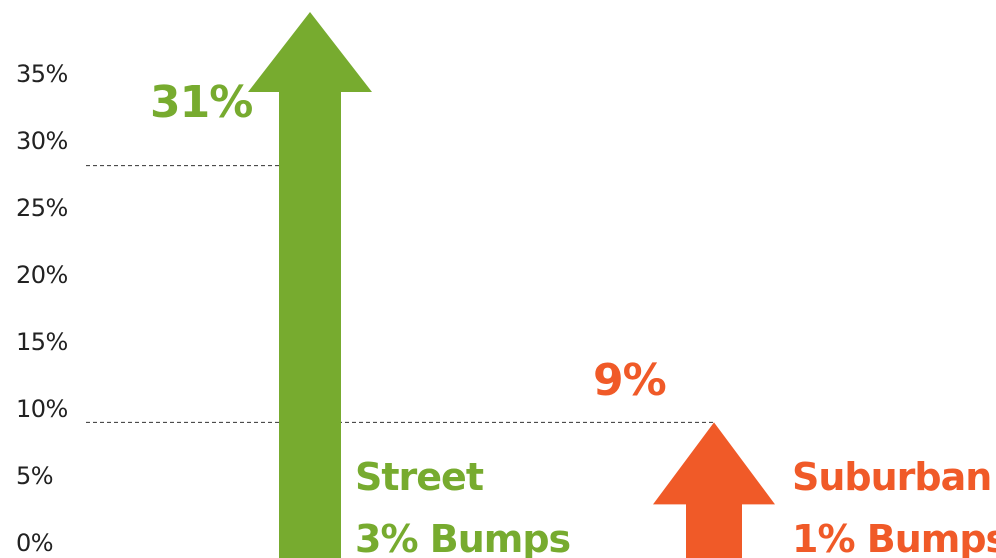 The image size is (996, 558). I want to click on category-label-line1: Street, so click(419, 477).